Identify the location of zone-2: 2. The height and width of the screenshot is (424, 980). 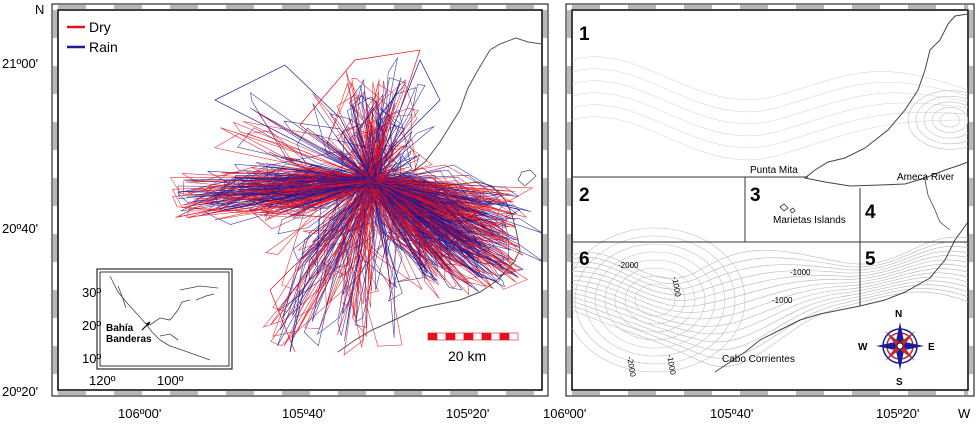
(584, 195).